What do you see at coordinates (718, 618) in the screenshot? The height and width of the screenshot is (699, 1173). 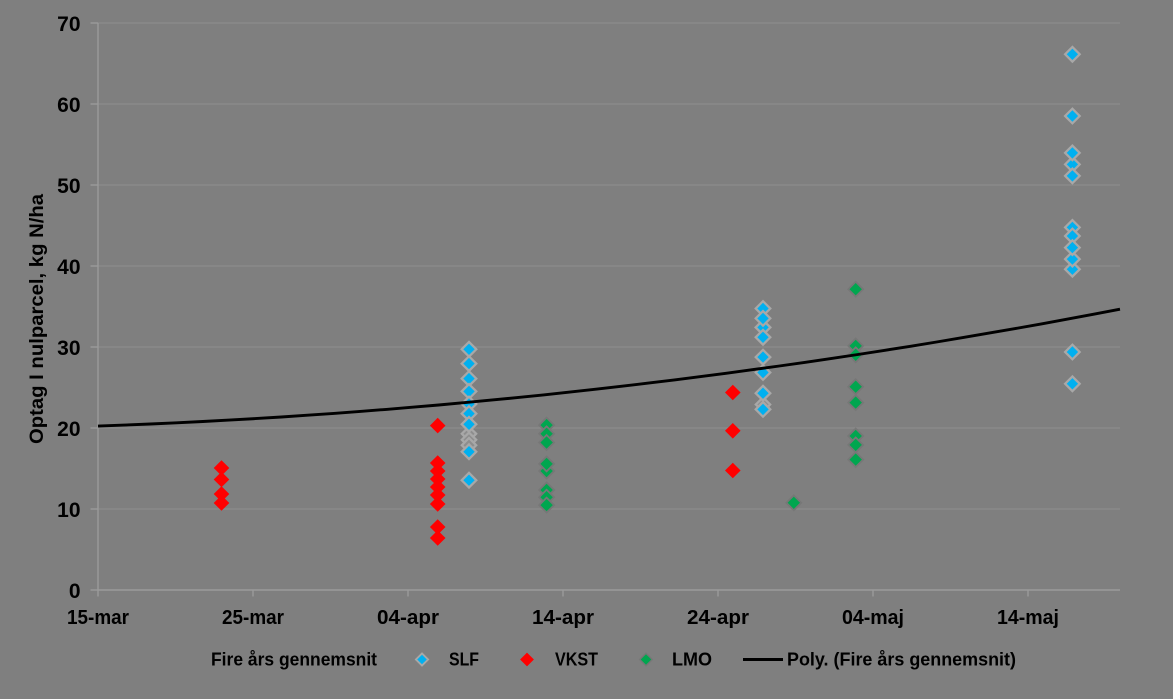 I see `svg-text: 24-apr` at bounding box center [718, 618].